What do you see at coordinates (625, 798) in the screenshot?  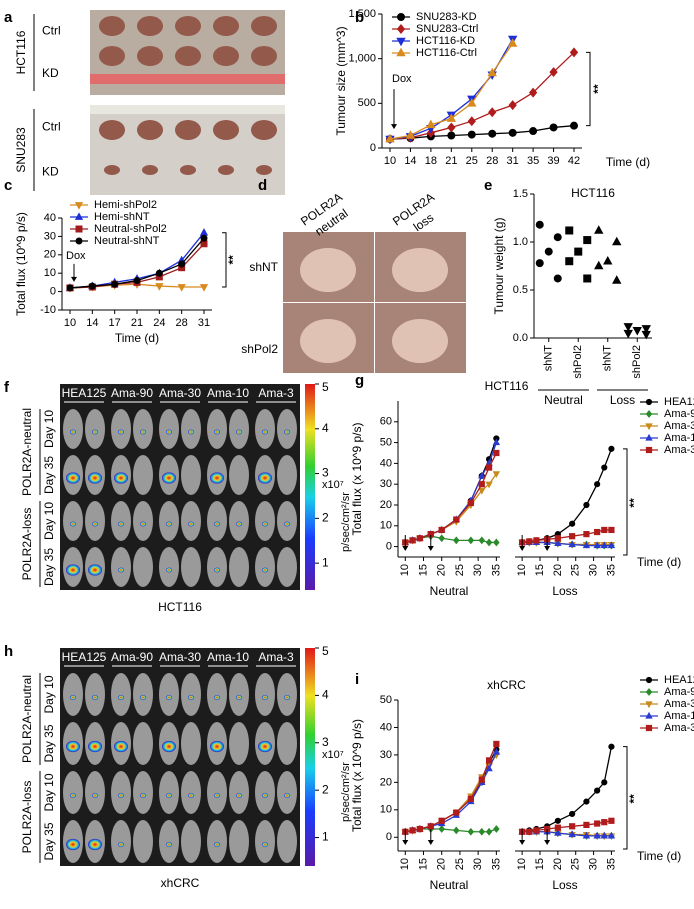 I see `significance-bracket` at bounding box center [625, 798].